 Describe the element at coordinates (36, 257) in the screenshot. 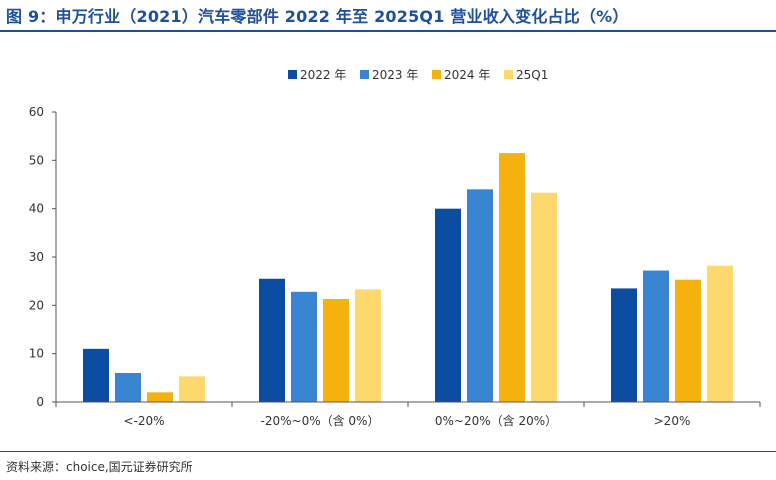

I see `y-tick-label: 30` at that location.